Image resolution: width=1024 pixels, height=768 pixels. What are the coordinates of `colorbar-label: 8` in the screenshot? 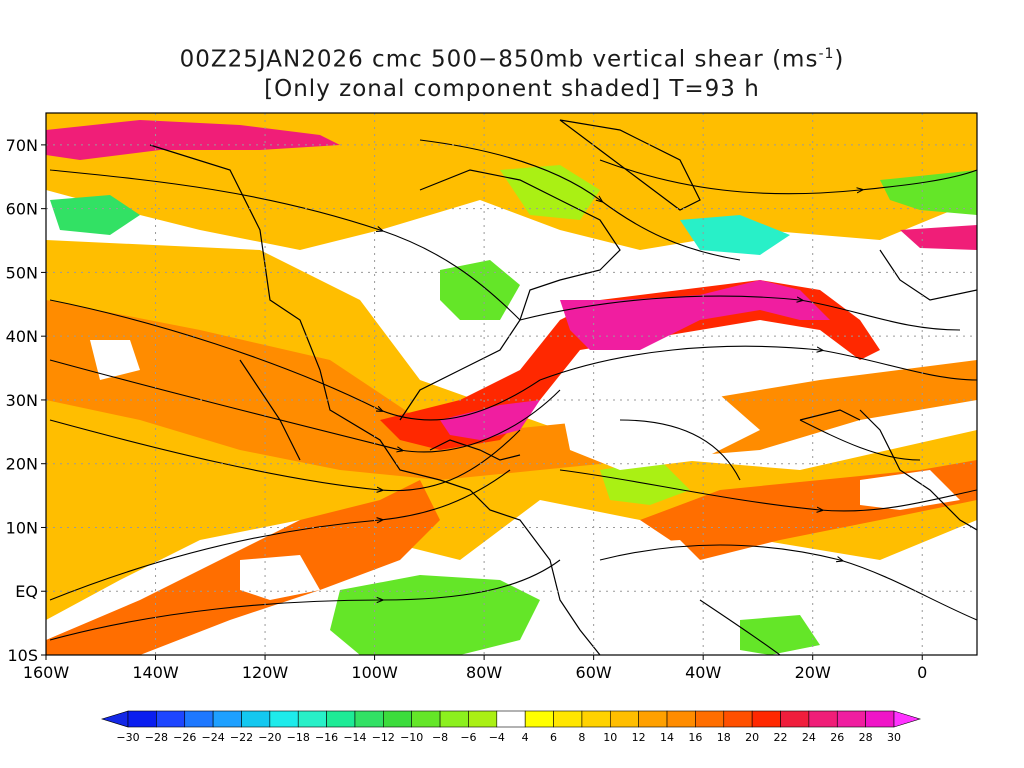 It's located at (581, 737).